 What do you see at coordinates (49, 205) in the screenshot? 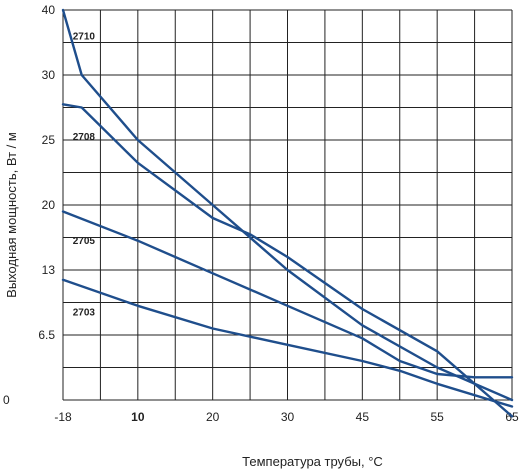
I see `y-tick-label: 20` at bounding box center [49, 205].